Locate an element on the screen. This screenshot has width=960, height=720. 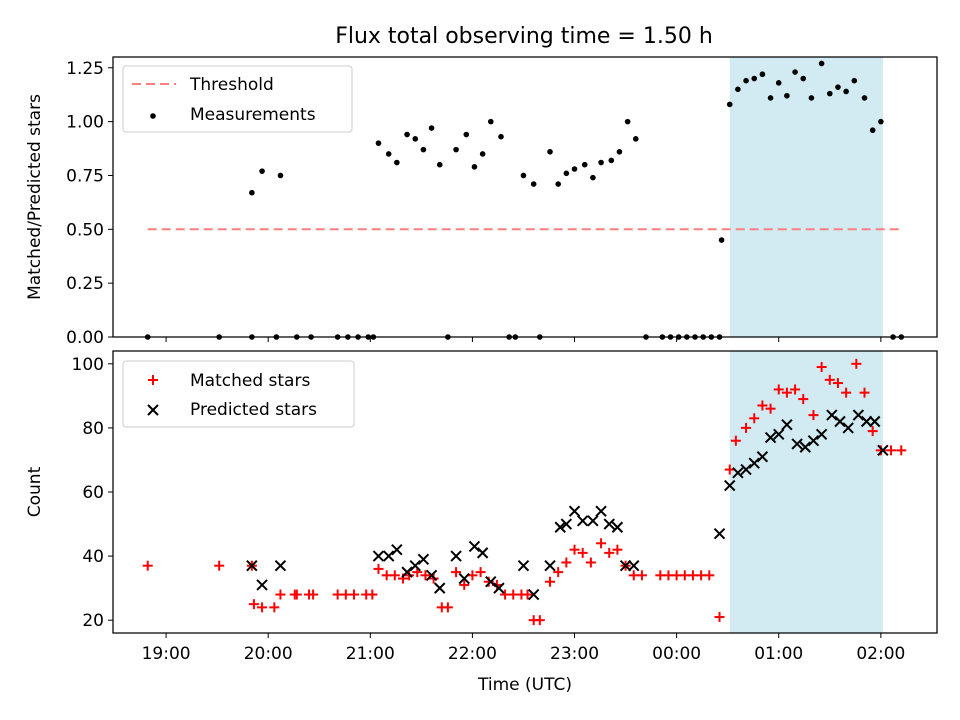
x-tick-label: 23:00 is located at coordinates (574, 654).